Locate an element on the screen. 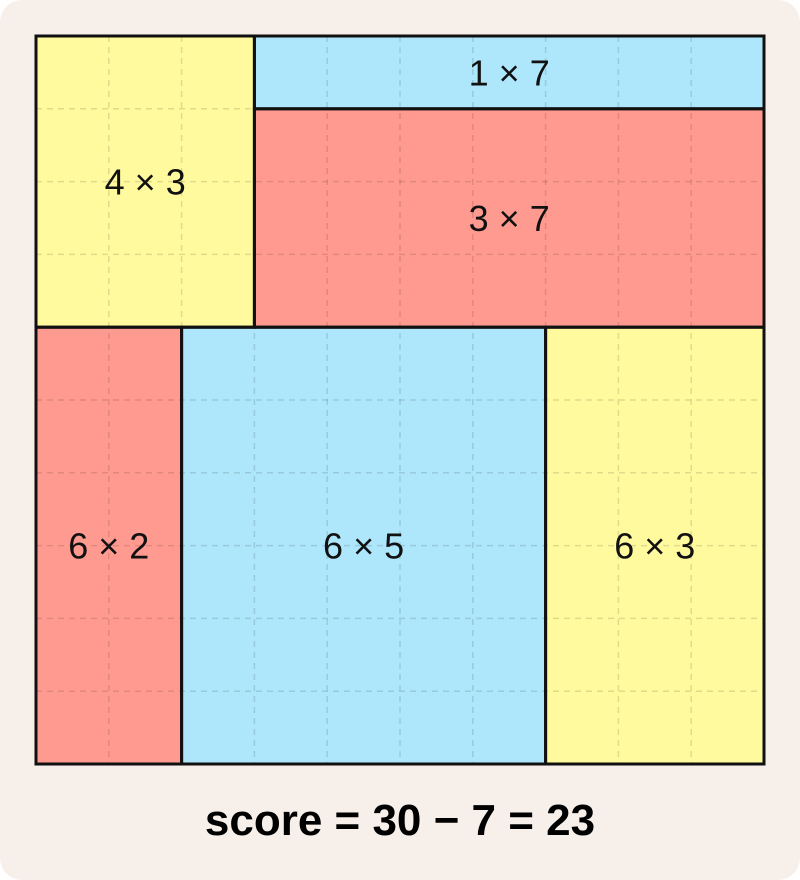 This screenshot has height=880, width=800. rectangle-label: 3 × 7 is located at coordinates (509, 218).